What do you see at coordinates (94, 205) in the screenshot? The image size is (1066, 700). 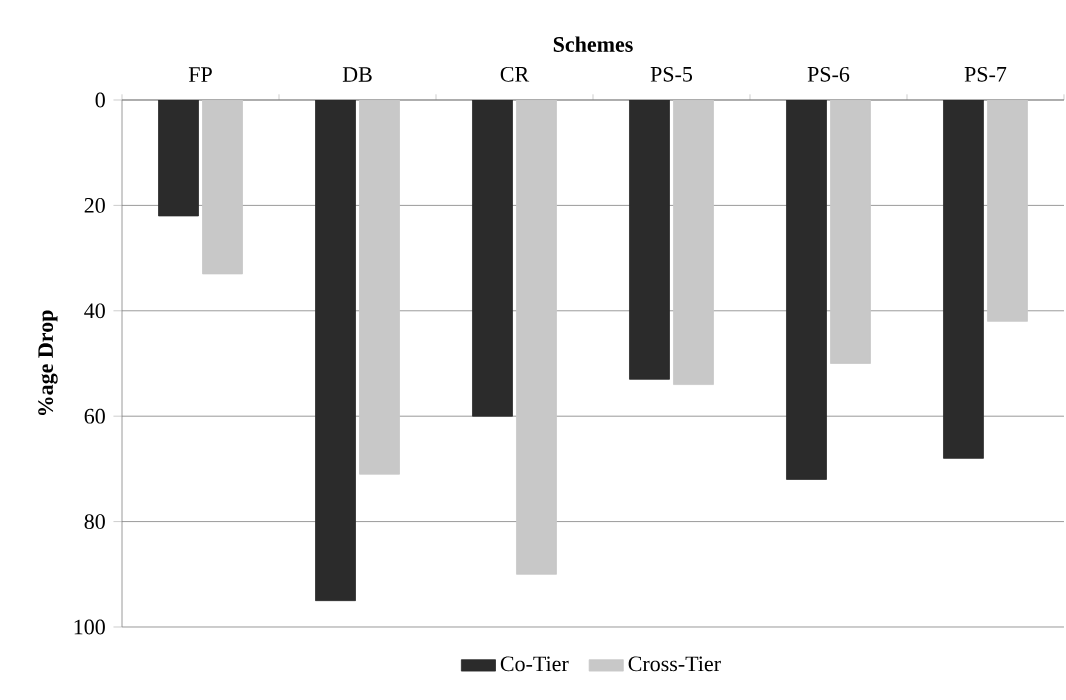 I see `y-tick-label: 20` at bounding box center [94, 205].